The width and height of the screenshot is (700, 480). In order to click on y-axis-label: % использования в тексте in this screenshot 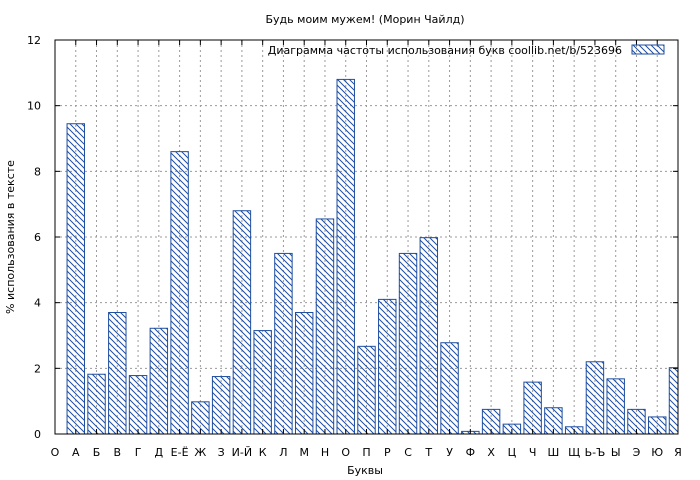, I will do `click(10, 237)`.